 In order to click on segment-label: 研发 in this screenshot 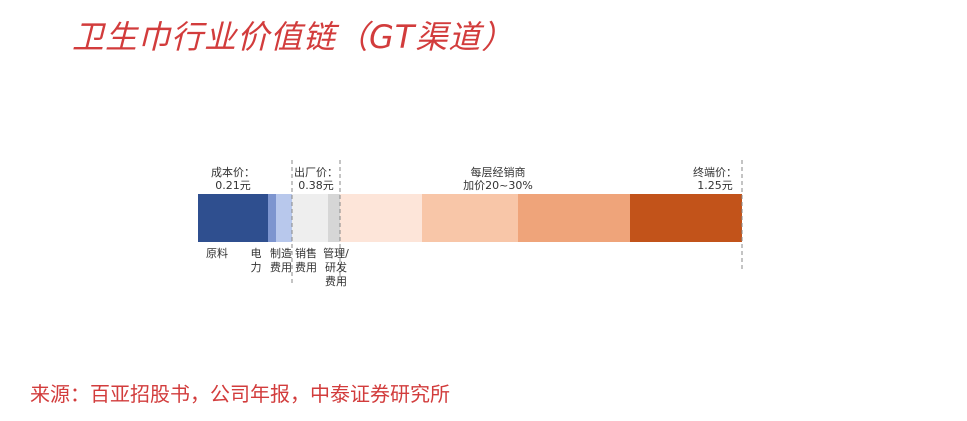, I will do `click(336, 267)`.